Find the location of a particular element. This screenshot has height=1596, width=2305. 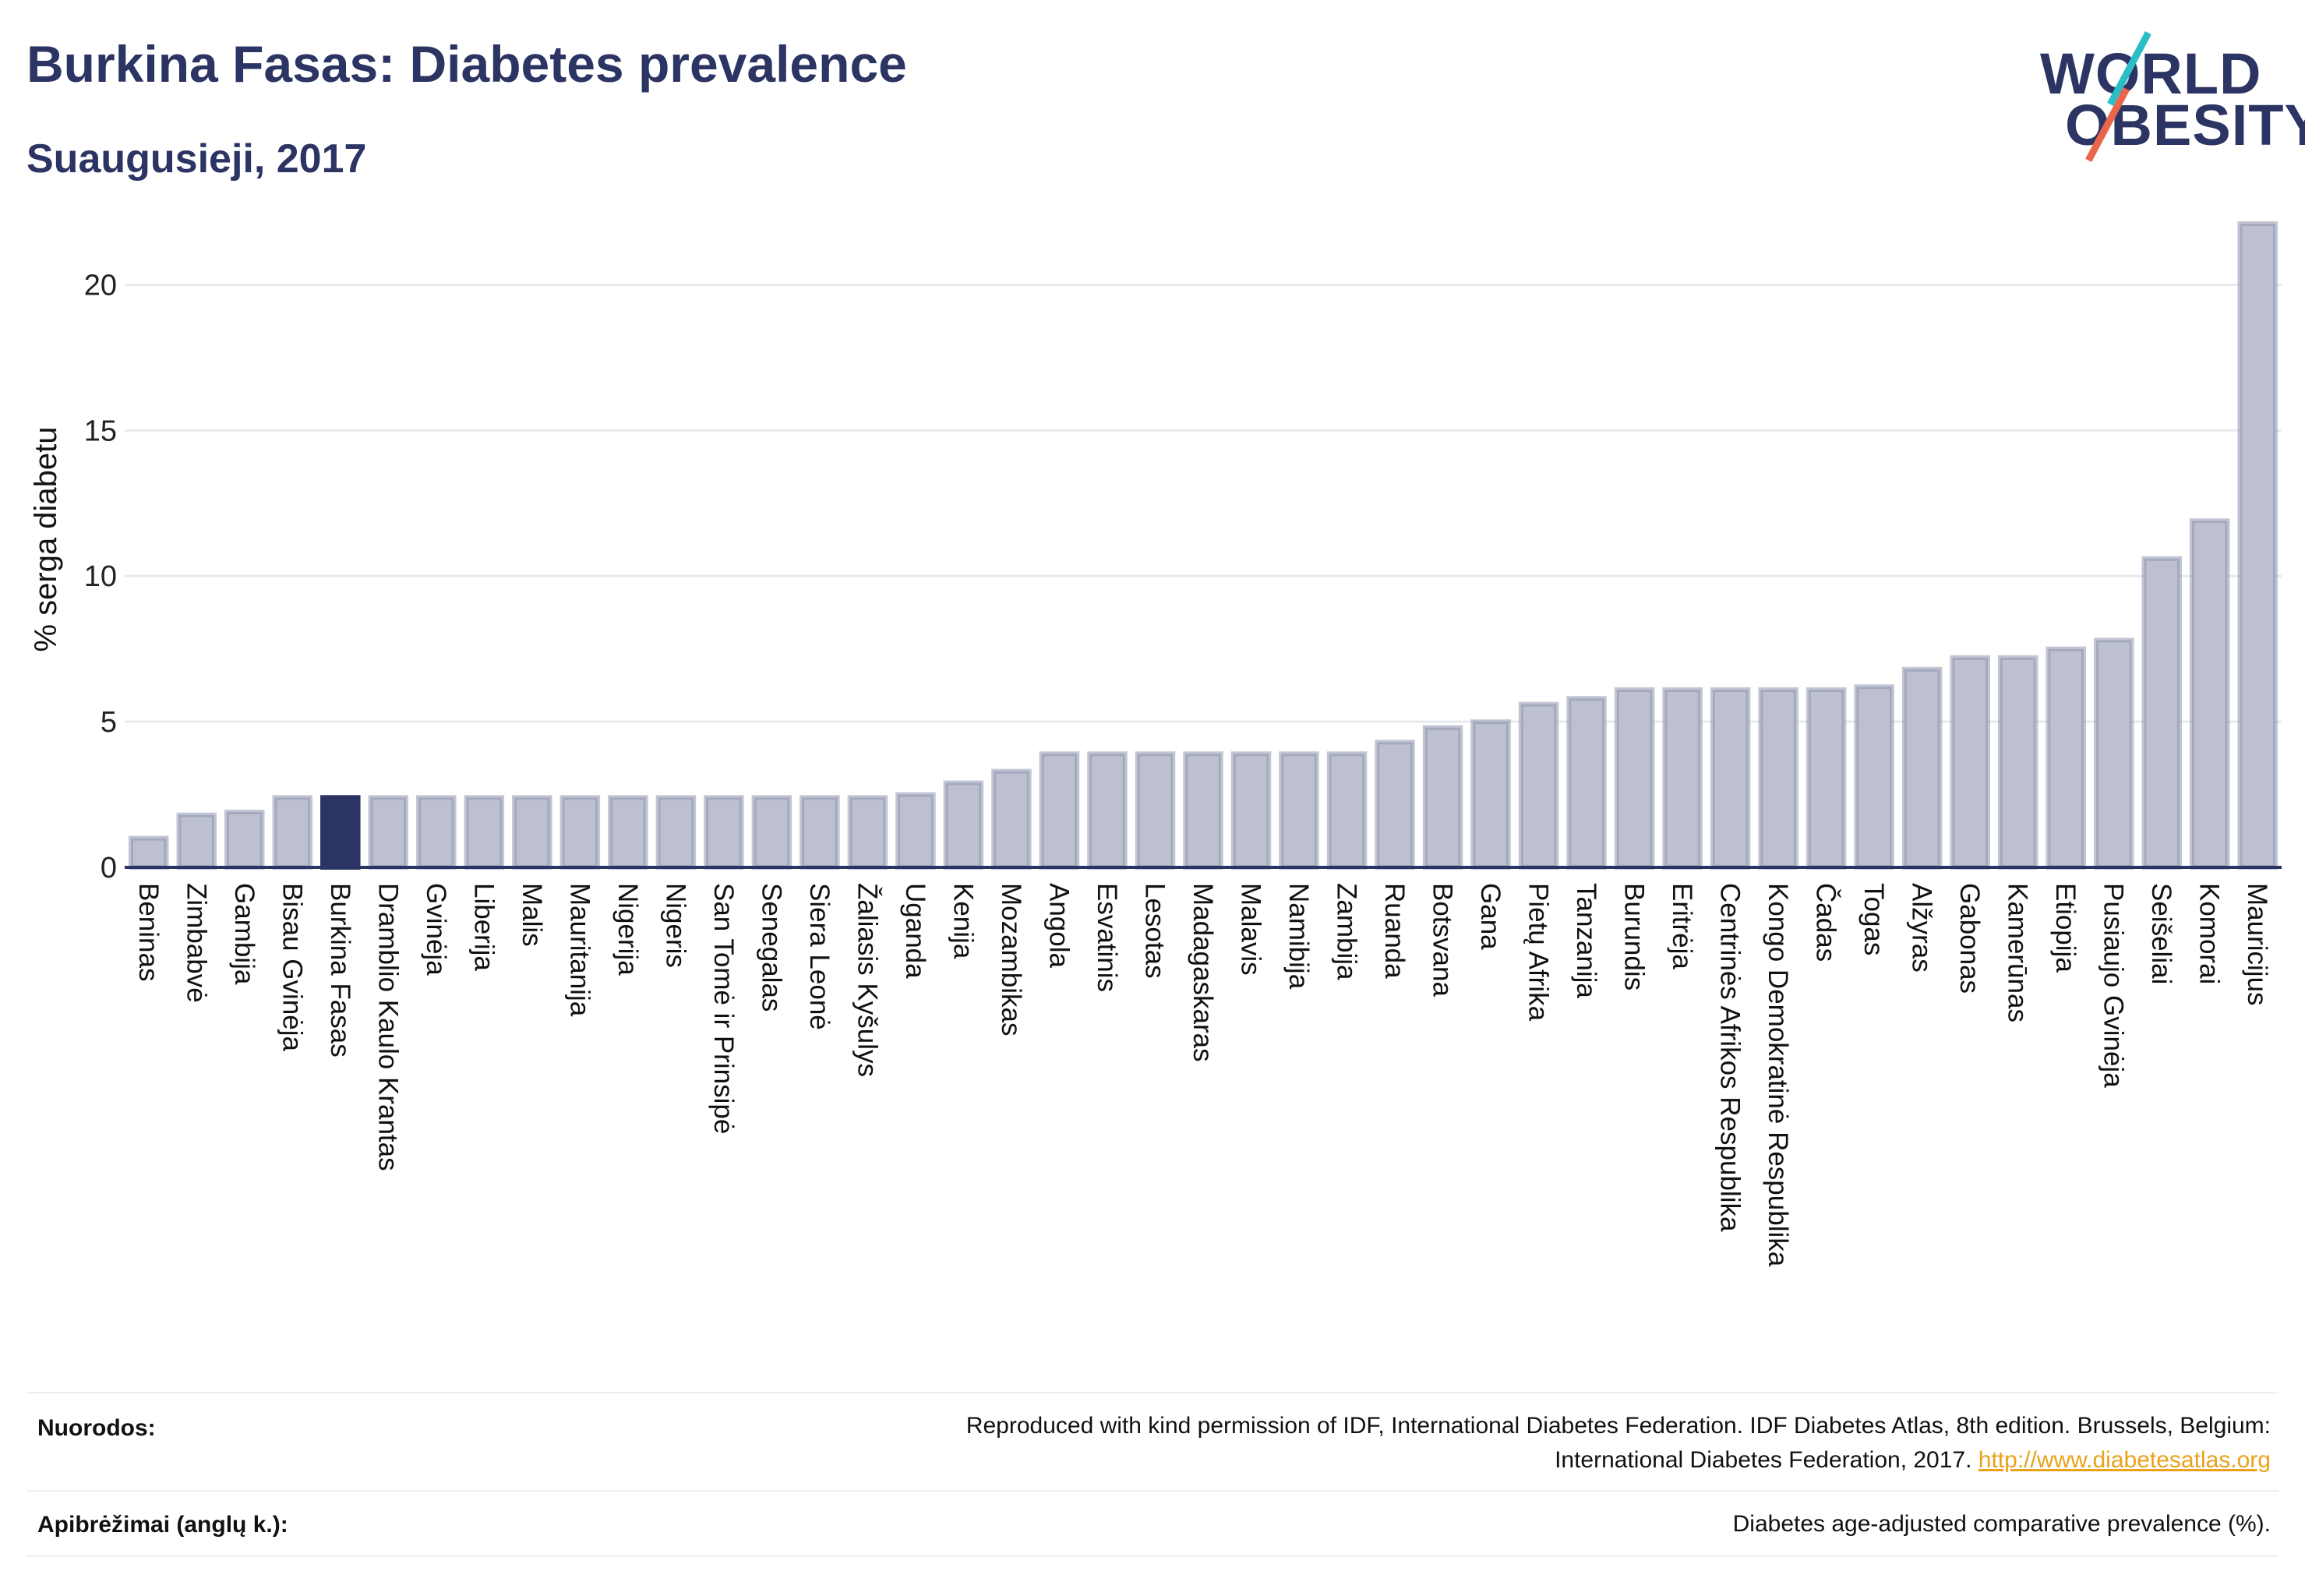

x-tick-label: Esvatinis is located at coordinates (1107, 937).